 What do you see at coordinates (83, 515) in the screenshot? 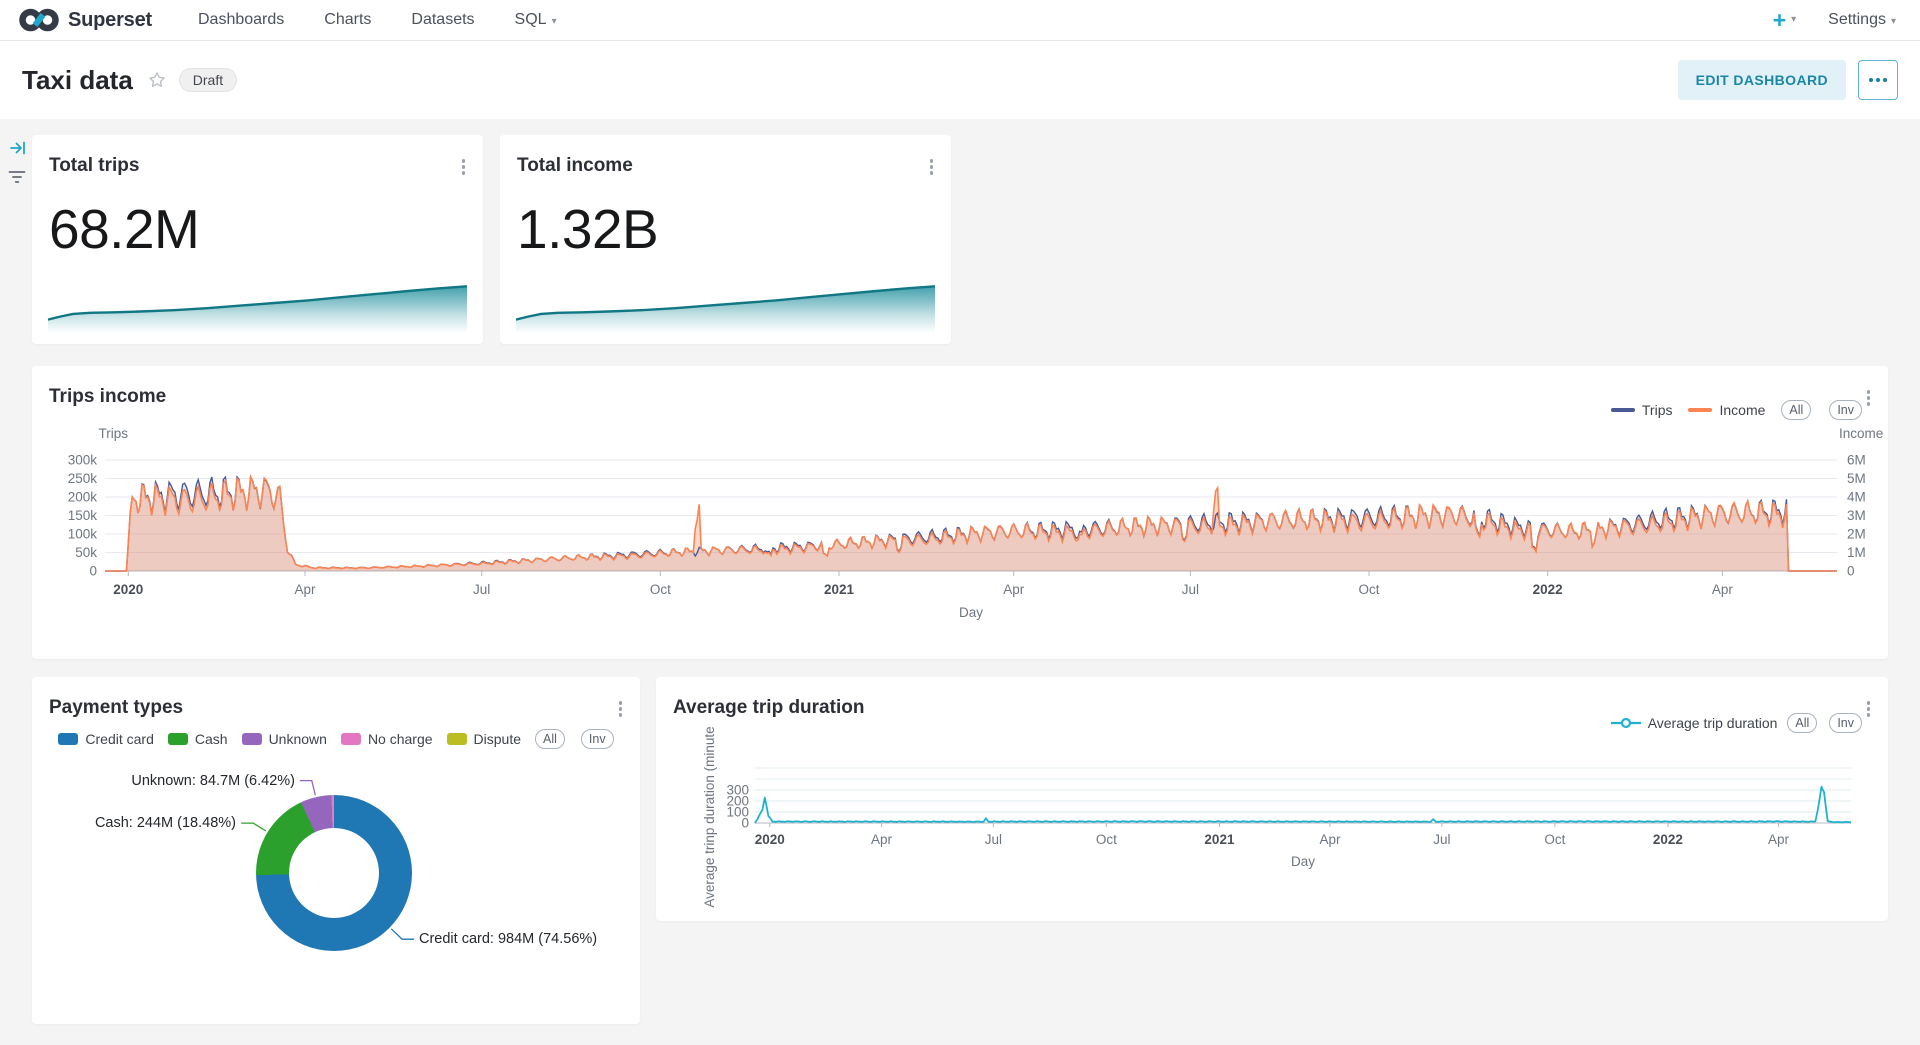
I see `svg-text: 150k` at bounding box center [83, 515].